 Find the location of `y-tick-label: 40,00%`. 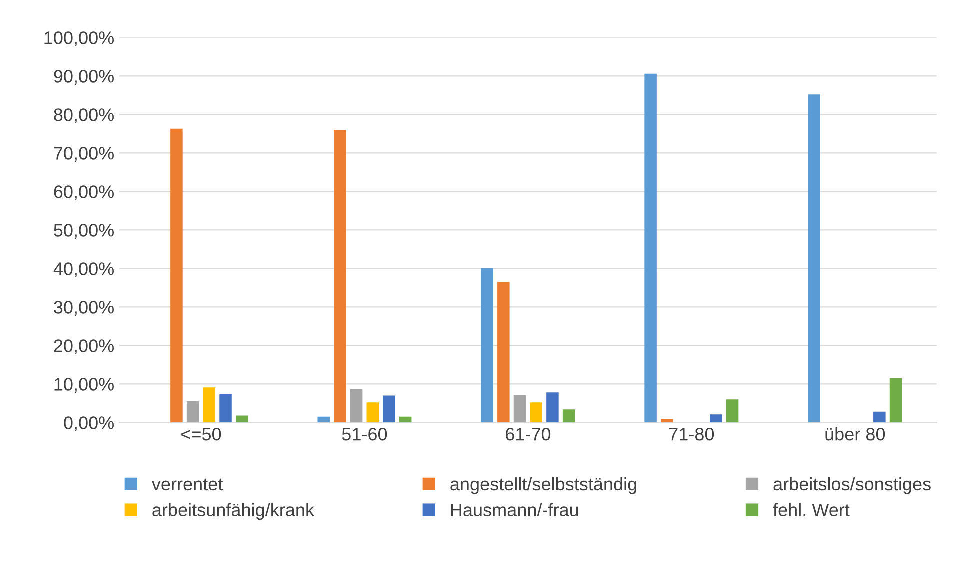

y-tick-label: 40,00% is located at coordinates (84, 270).